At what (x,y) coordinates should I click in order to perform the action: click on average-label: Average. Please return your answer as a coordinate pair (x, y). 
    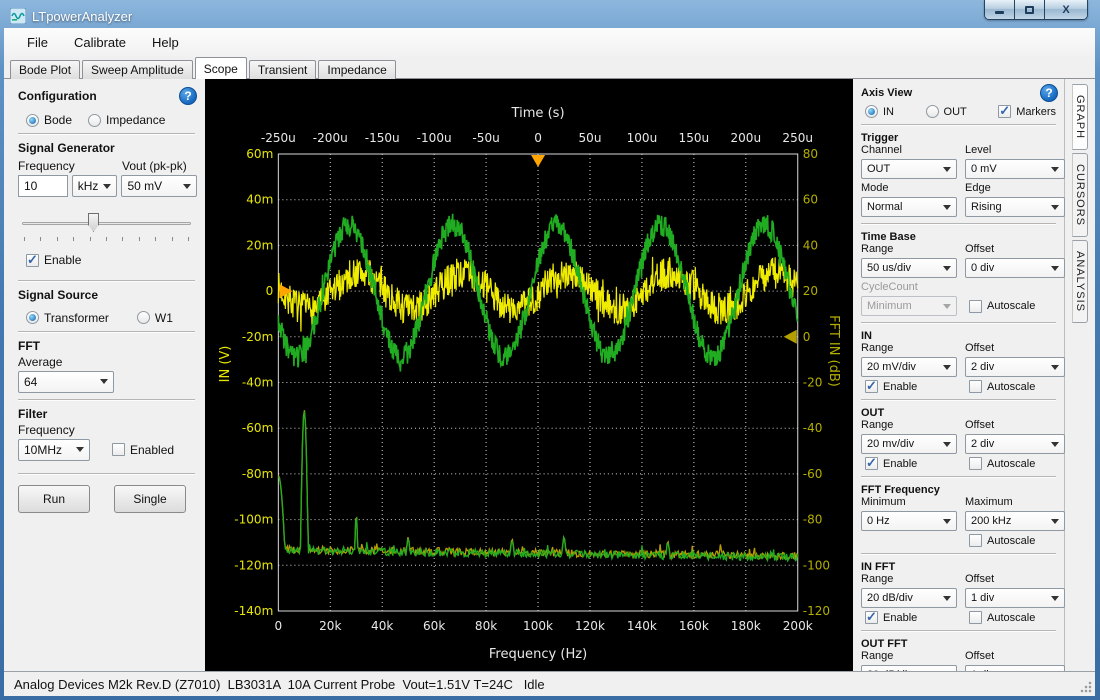
    Looking at the image, I should click on (40, 361).